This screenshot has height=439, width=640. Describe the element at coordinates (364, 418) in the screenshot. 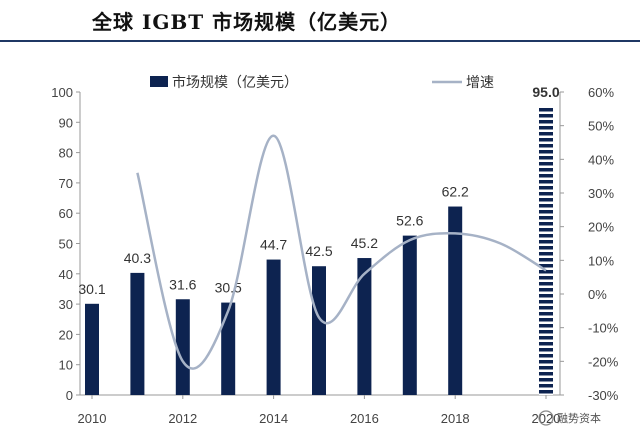

I see `x-tick-label: 2016` at that location.